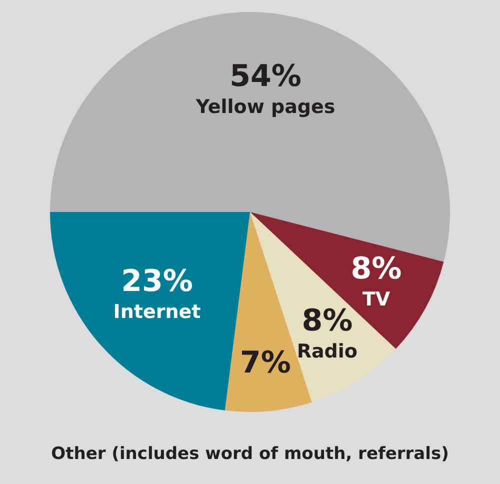 The height and width of the screenshot is (484, 500). Describe the element at coordinates (157, 312) in the screenshot. I see `slice-label: Internet` at that location.